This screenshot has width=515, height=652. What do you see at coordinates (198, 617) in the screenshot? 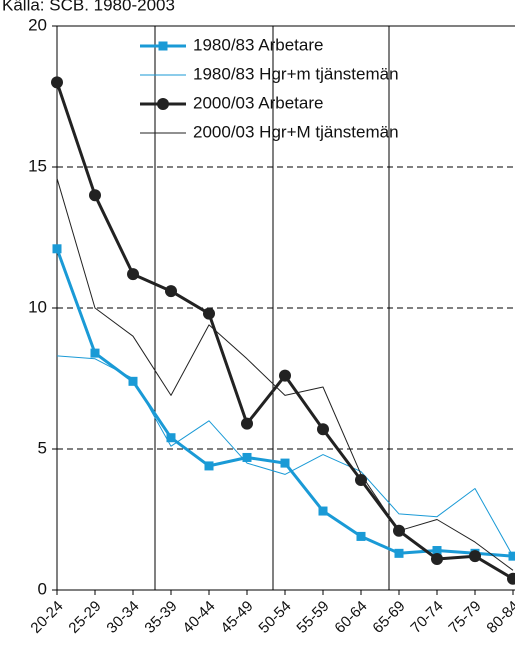
I see `x-tick-label: 40-44` at bounding box center [198, 617].